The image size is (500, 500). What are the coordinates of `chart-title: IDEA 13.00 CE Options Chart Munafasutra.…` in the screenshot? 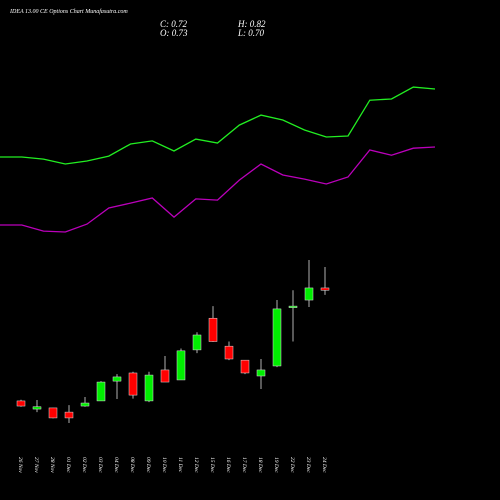 It's located at (68, 11).